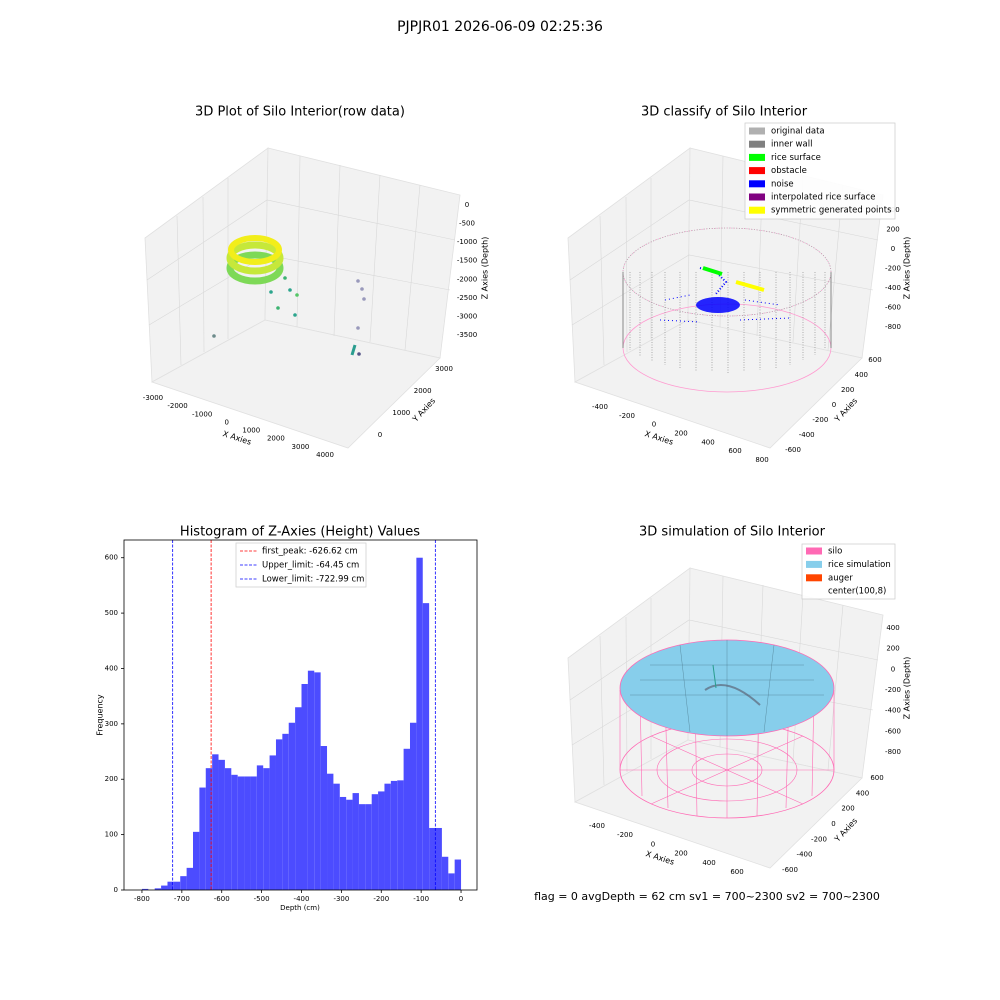  I want to click on plot-title: 3D simulation of Silo Interior, so click(732, 532).